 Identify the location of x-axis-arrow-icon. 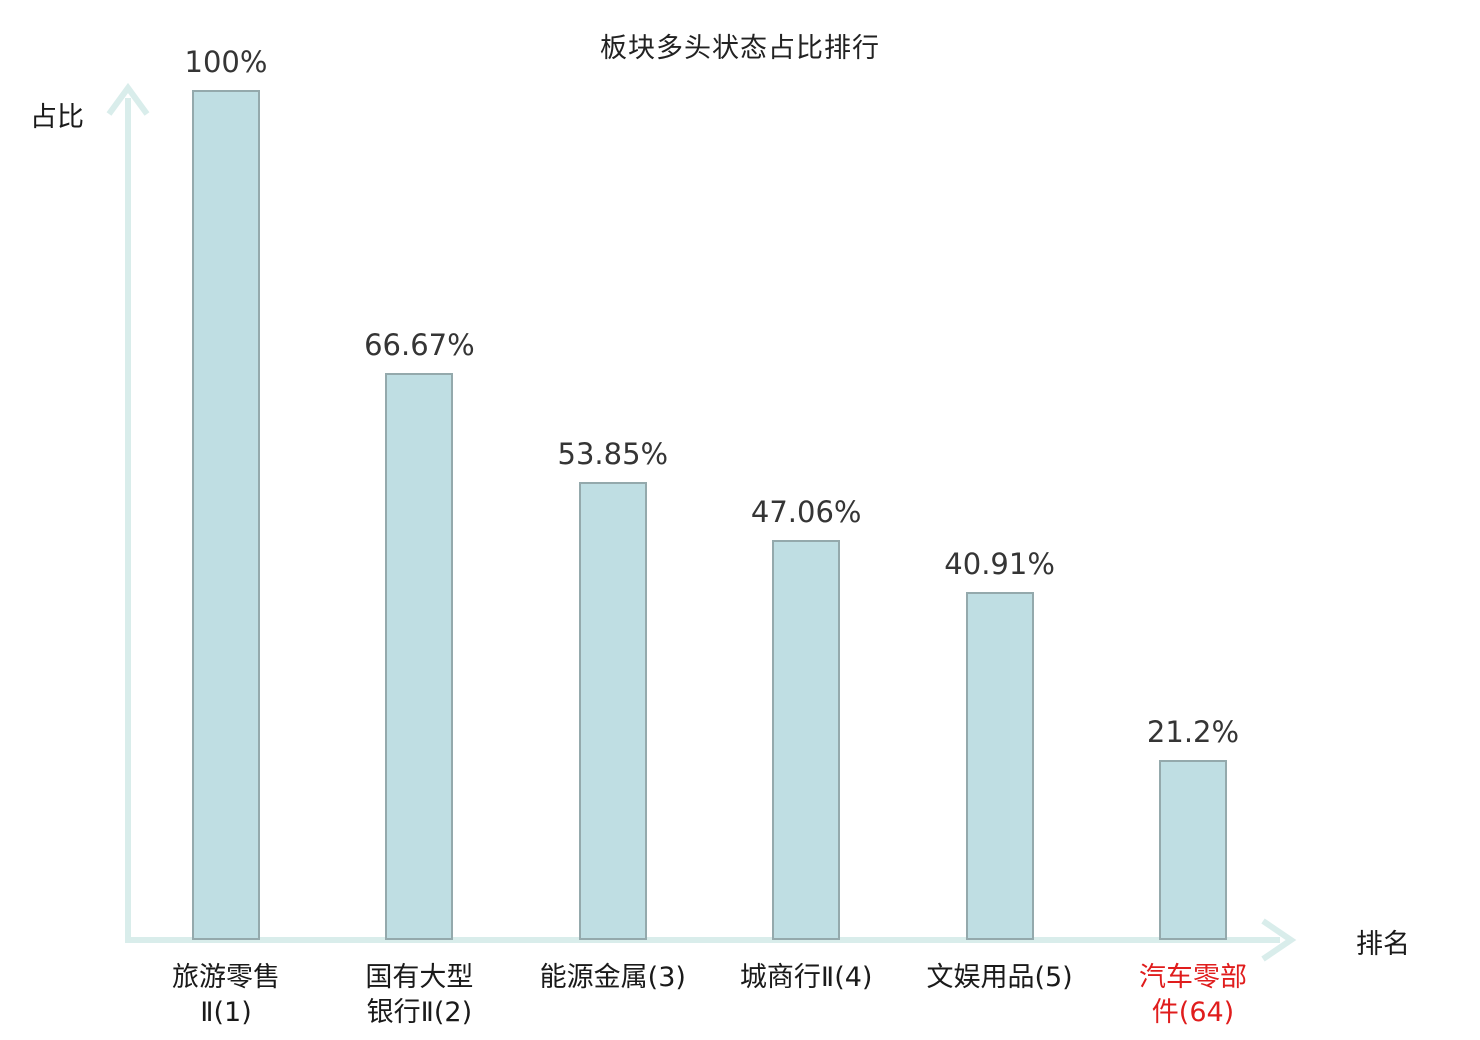
(1279, 940).